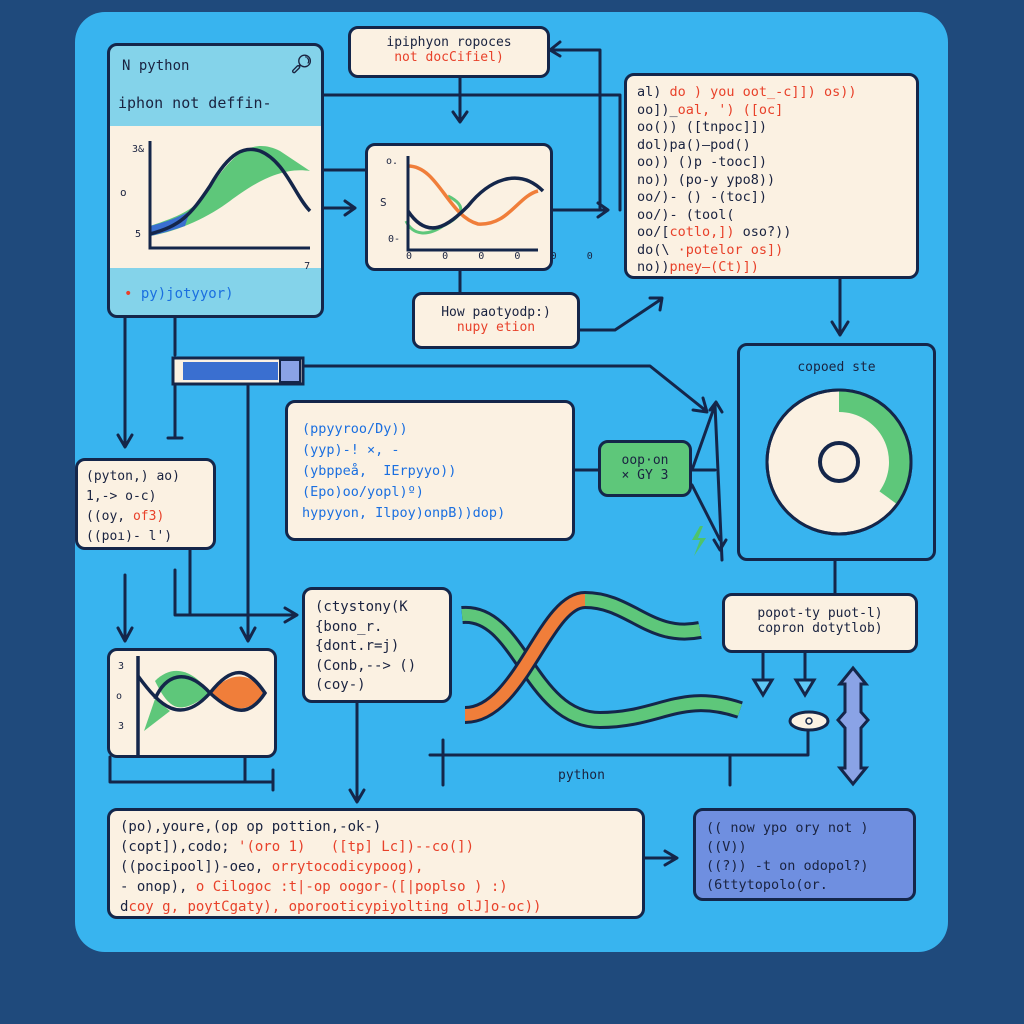 Image resolution: width=1024 pixels, height=1024 pixels. What do you see at coordinates (699, 541) in the screenshot?
I see `lightning-icon` at bounding box center [699, 541].